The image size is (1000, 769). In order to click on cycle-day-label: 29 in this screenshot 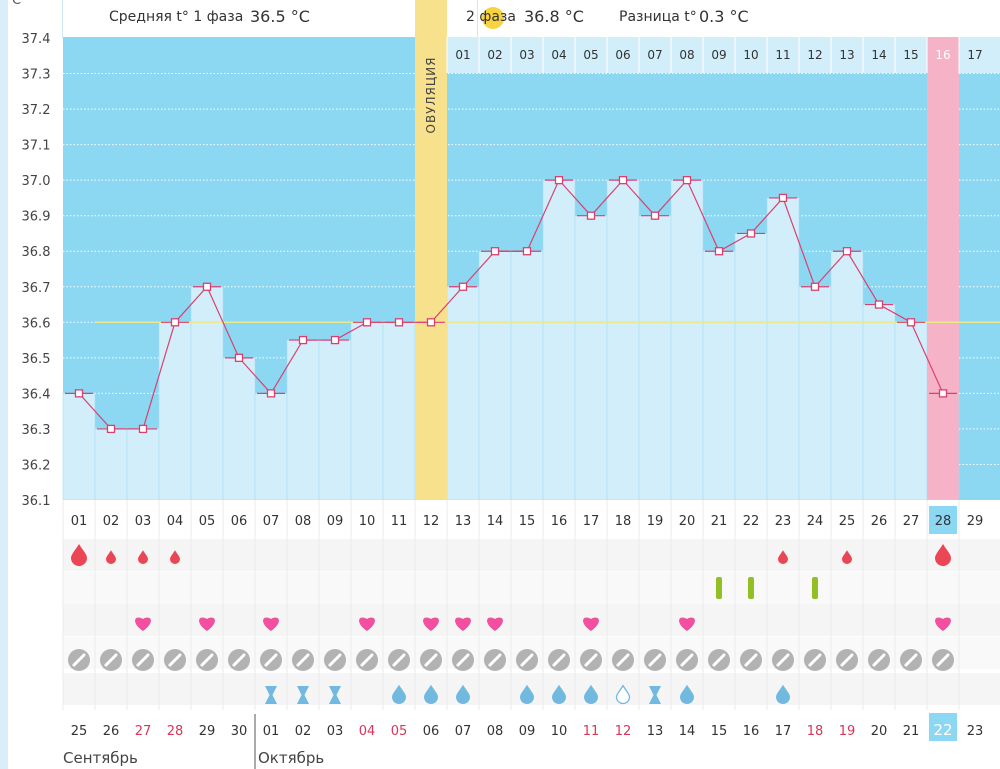, I will do `click(975, 521)`.